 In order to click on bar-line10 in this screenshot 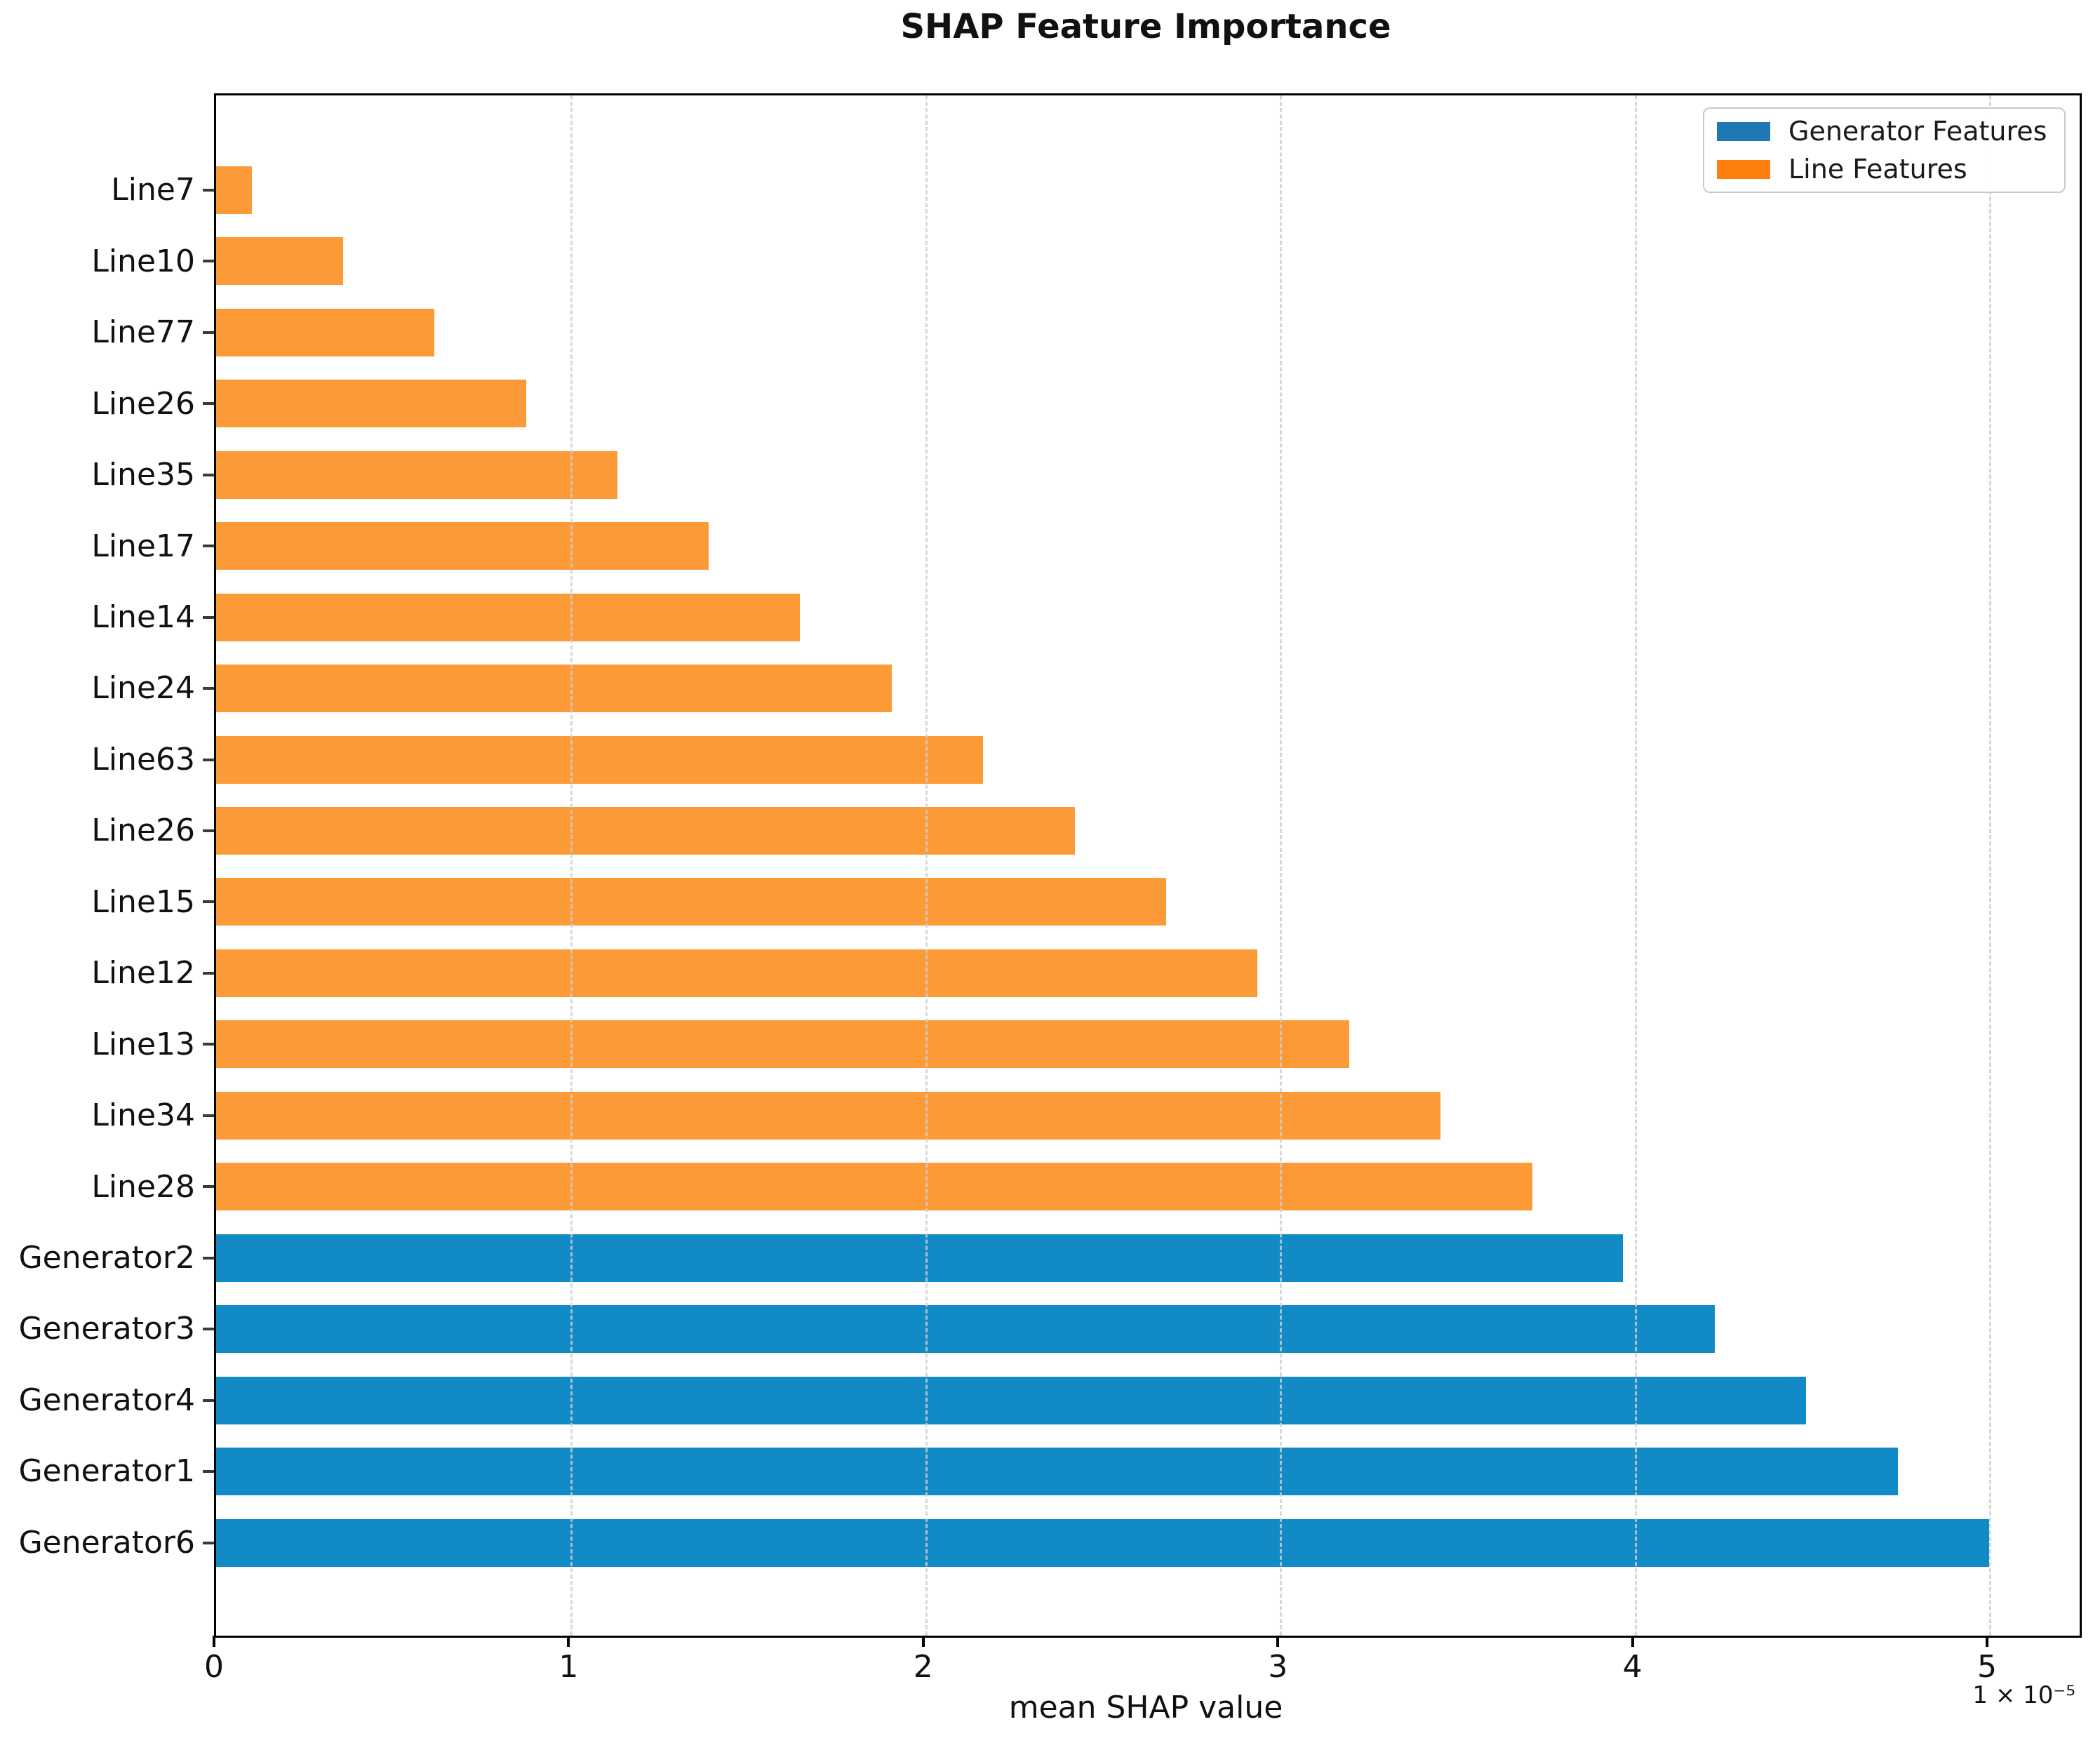, I will do `click(279, 261)`.